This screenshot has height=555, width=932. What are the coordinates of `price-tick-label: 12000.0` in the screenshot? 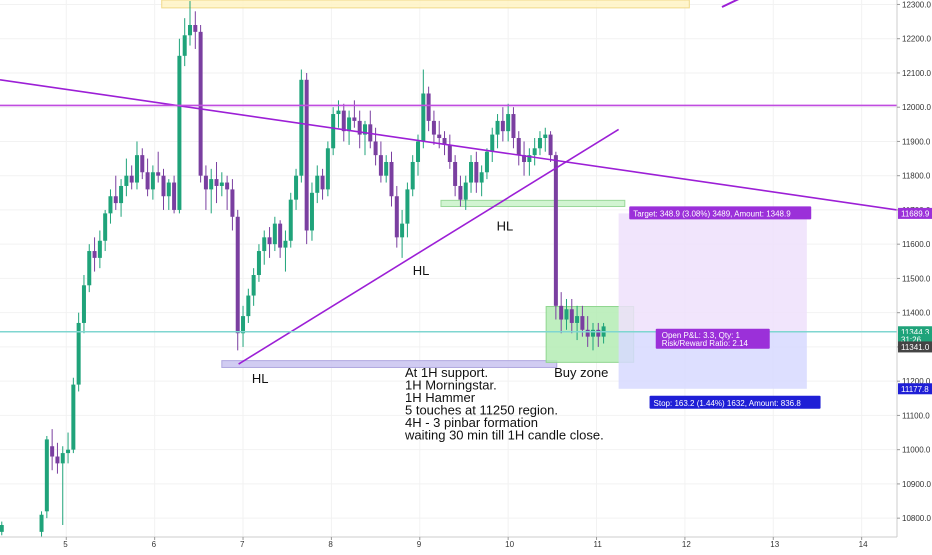 It's located at (916, 107).